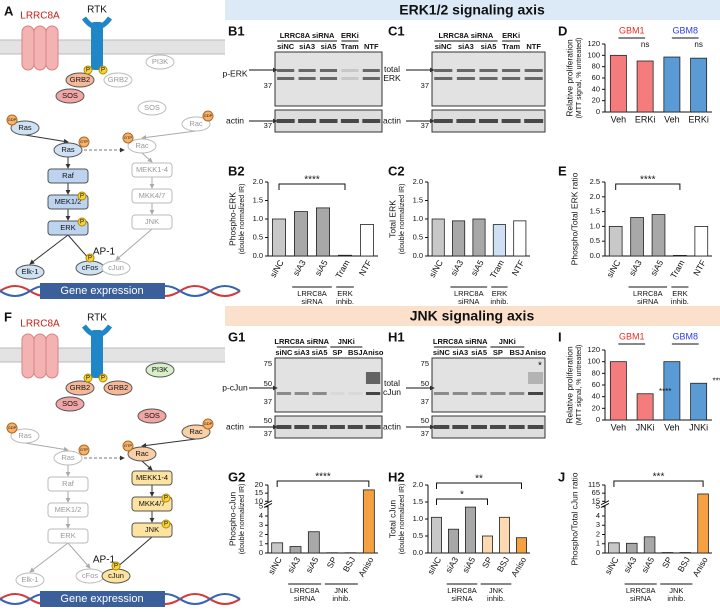  I want to click on y-tick-label: 4, so click(261, 515).